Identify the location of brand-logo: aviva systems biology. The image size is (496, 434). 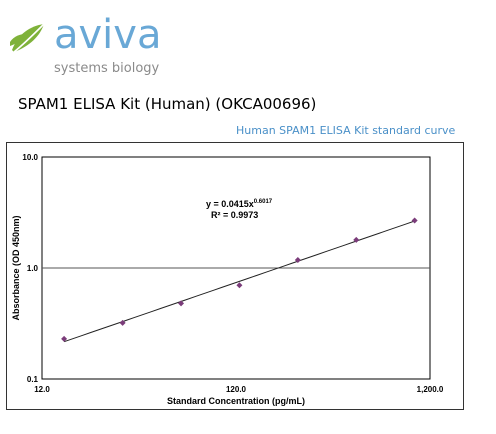
(93, 48).